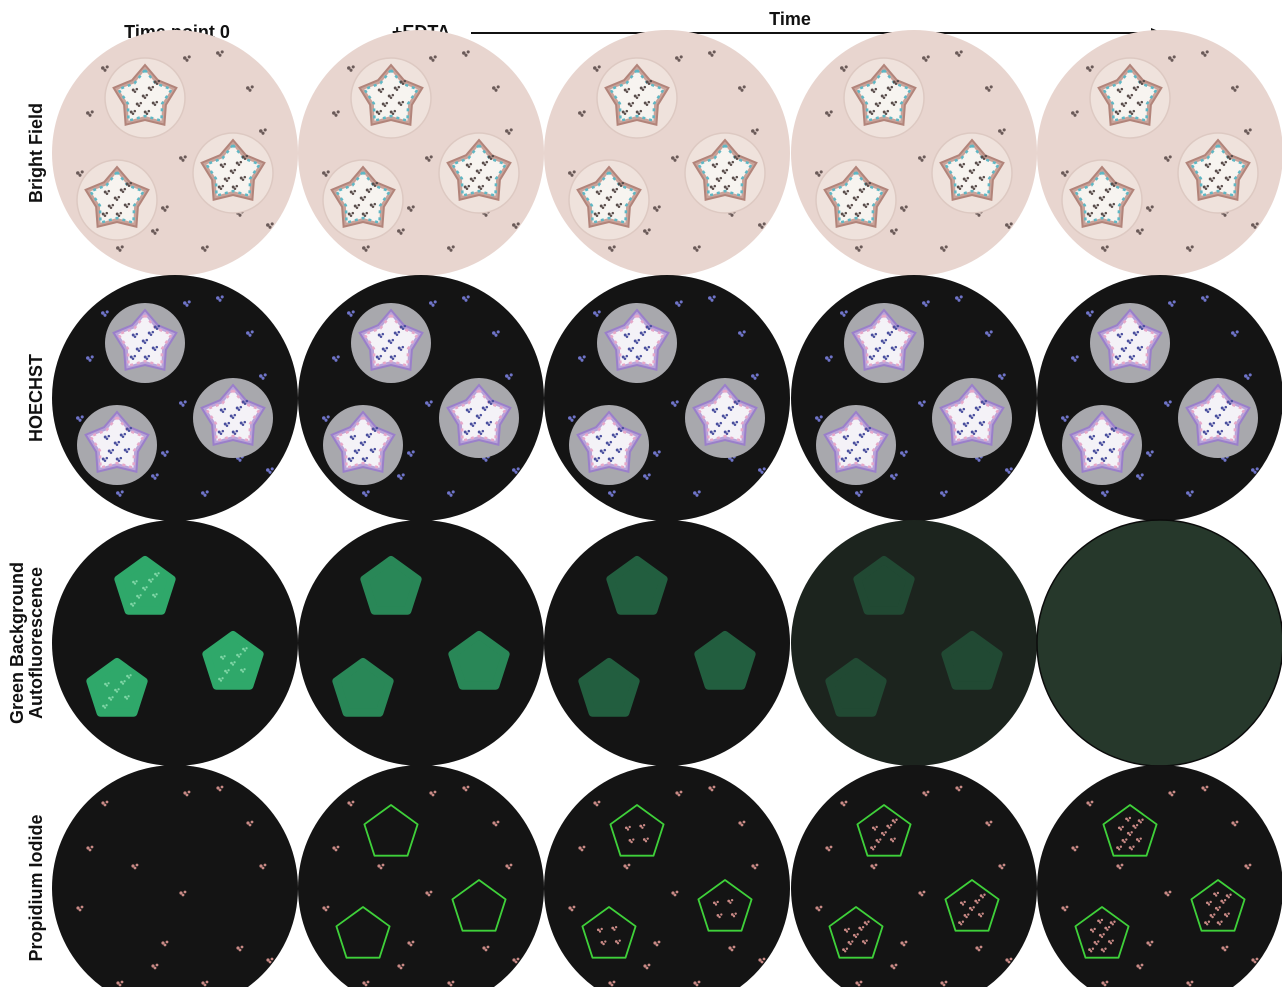  I want to click on panel-hoechst-t0, so click(175, 398).